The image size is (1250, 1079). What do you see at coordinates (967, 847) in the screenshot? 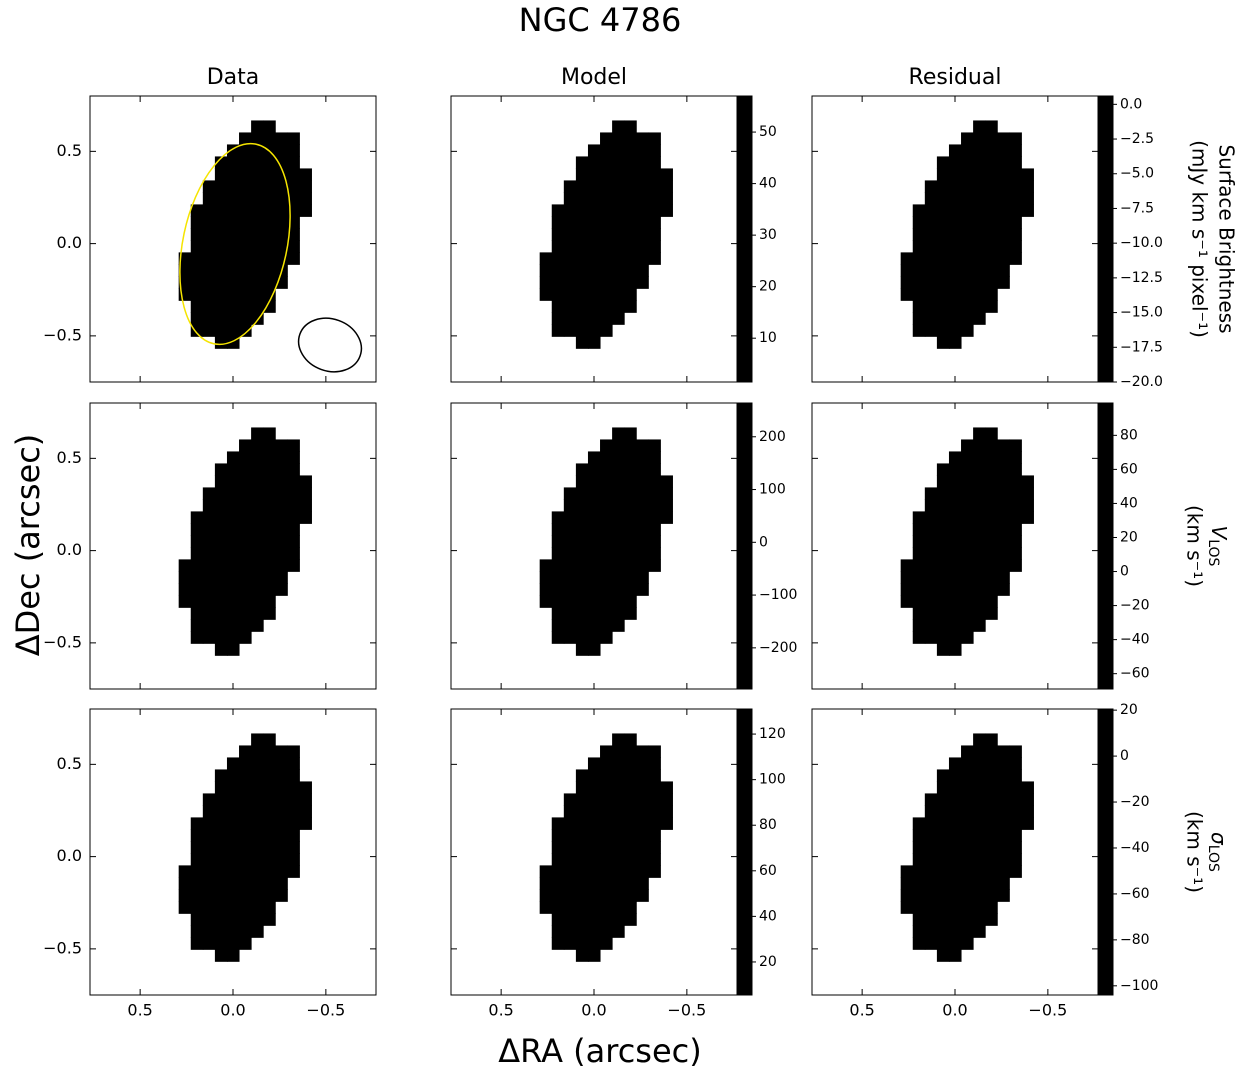
I see `panel` at bounding box center [967, 847].